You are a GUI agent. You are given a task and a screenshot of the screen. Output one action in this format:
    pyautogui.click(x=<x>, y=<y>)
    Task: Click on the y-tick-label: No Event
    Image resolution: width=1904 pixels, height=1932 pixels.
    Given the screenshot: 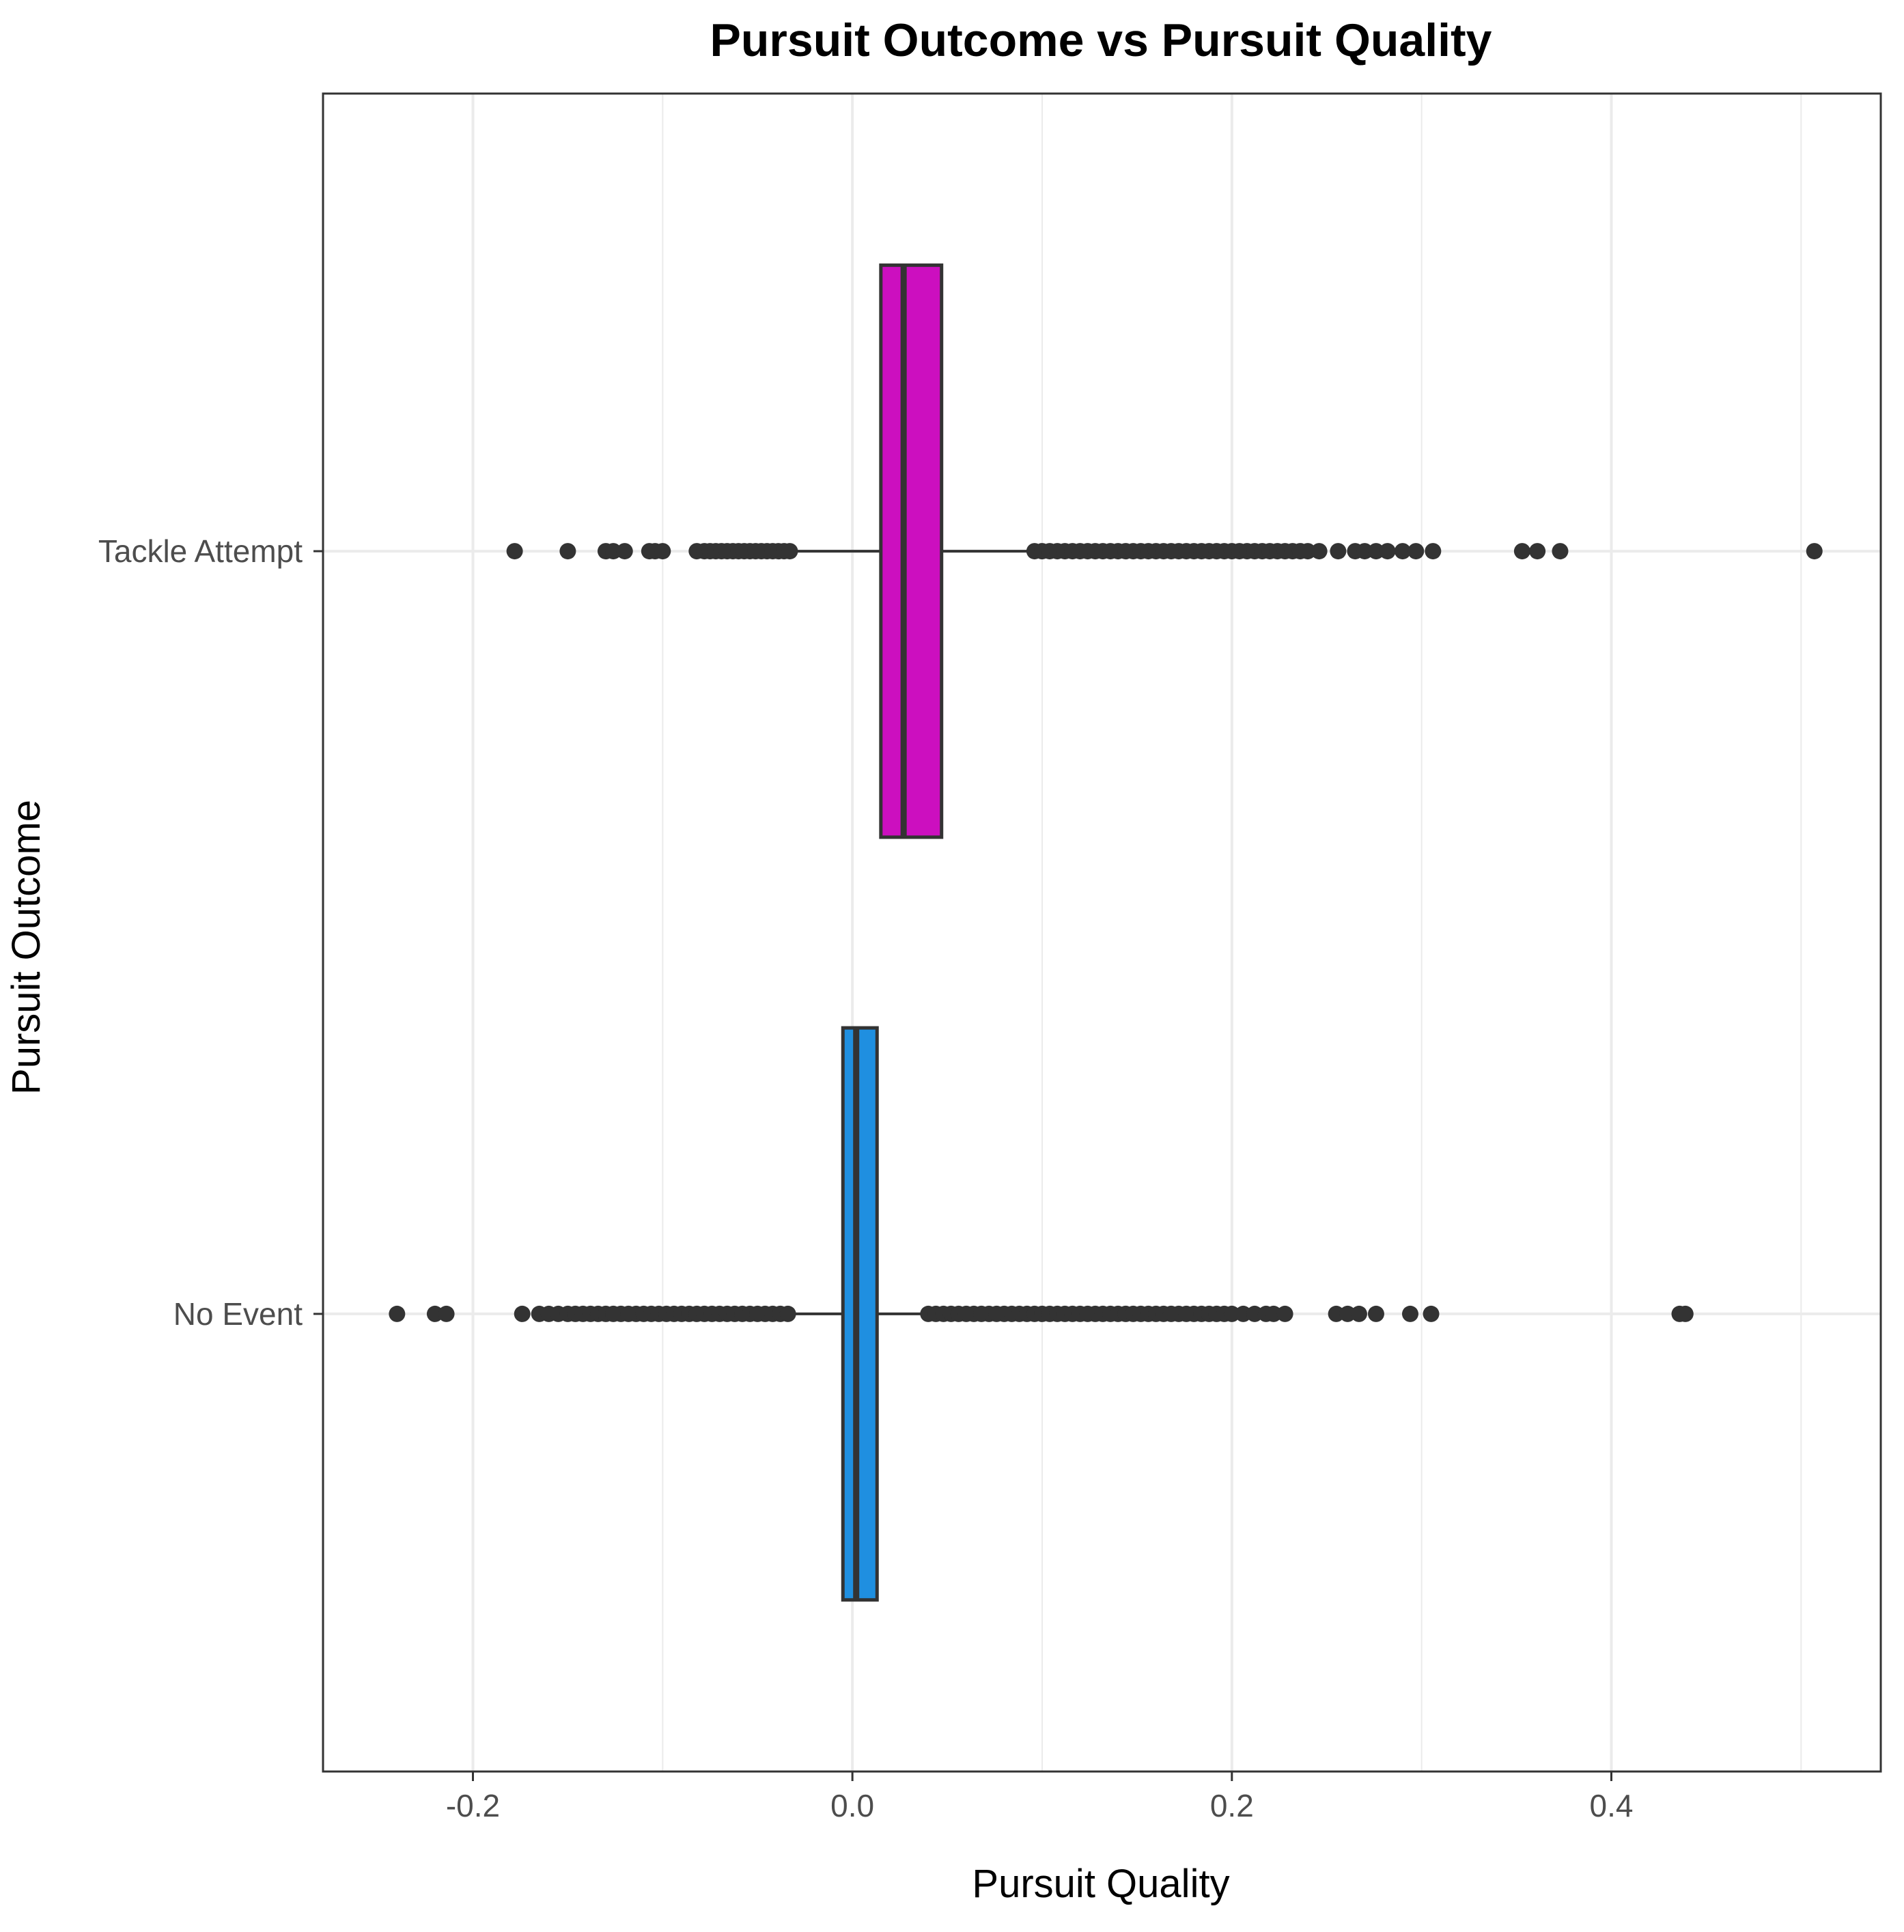 What is the action you would take?
    pyautogui.click(x=238, y=1314)
    